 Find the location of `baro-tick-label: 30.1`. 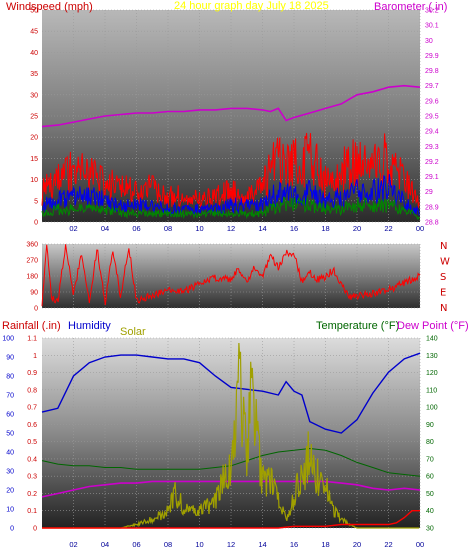

baro-tick-label: 30.1 is located at coordinates (432, 26).